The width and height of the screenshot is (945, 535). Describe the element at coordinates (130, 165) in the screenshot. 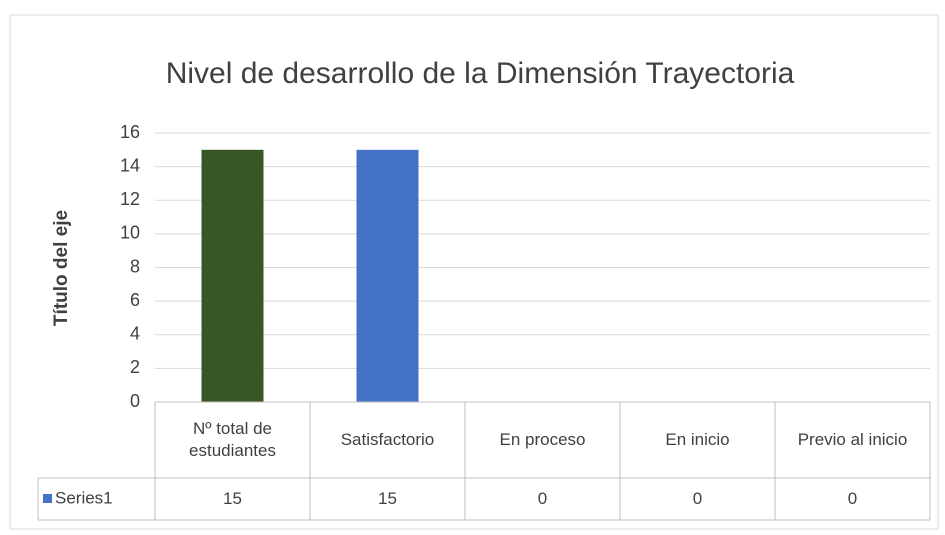

I see `y-tick-label: 14` at that location.